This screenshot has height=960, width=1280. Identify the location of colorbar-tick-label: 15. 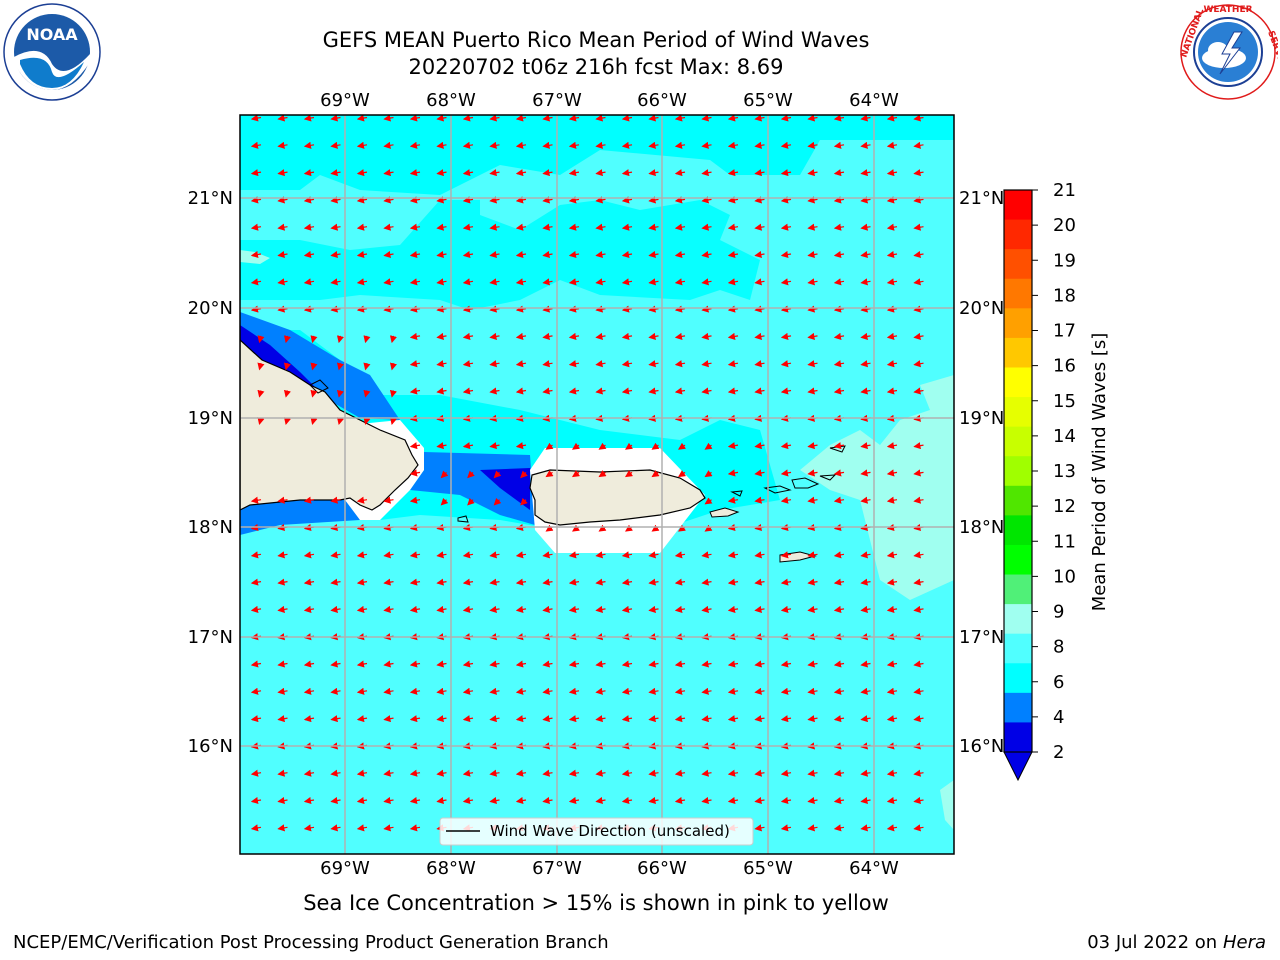
(1064, 401).